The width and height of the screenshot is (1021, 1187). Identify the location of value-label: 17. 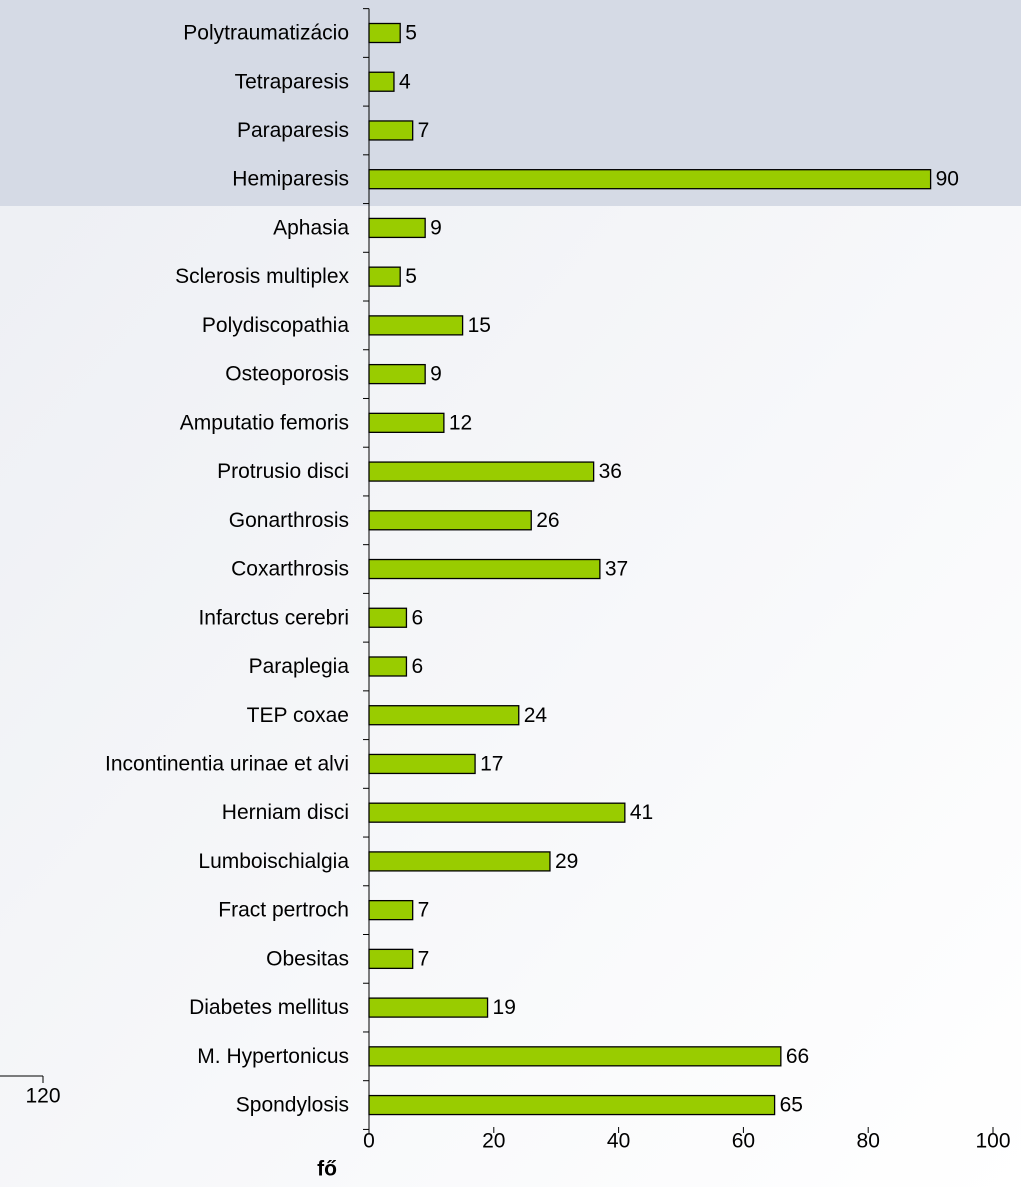
(491, 763).